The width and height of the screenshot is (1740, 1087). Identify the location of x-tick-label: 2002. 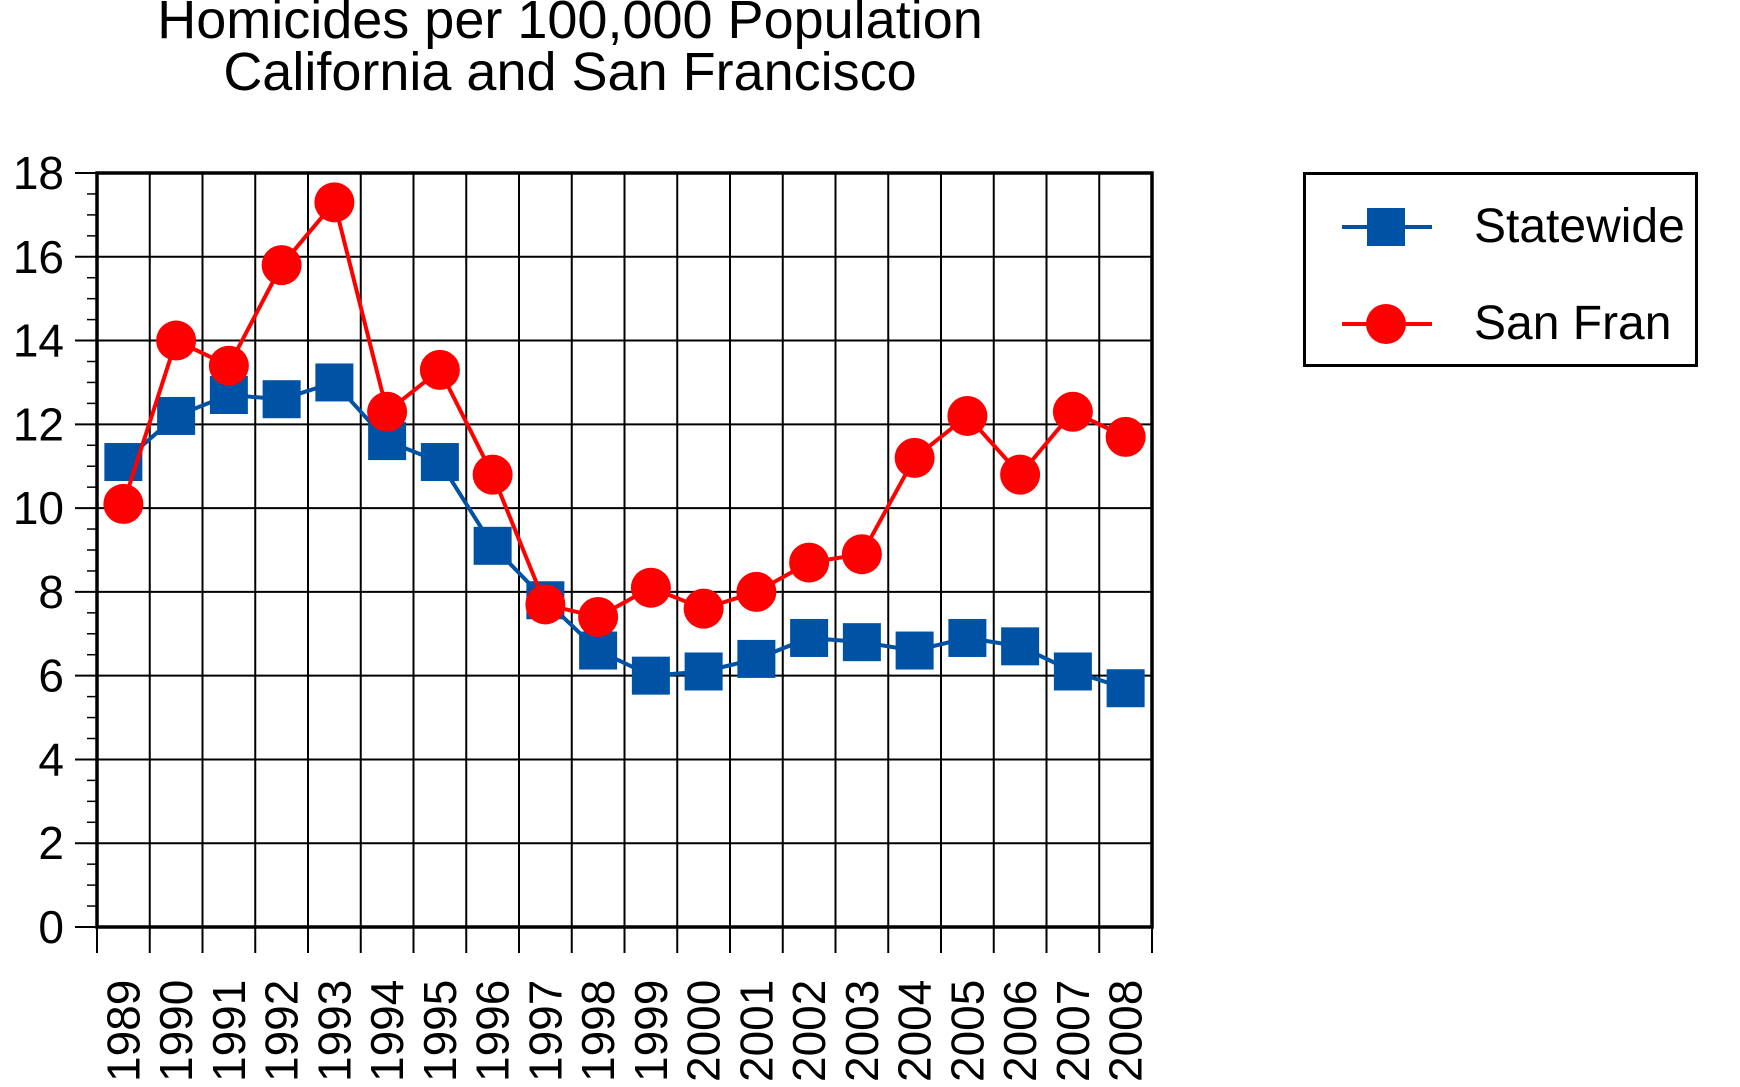
(809, 1031).